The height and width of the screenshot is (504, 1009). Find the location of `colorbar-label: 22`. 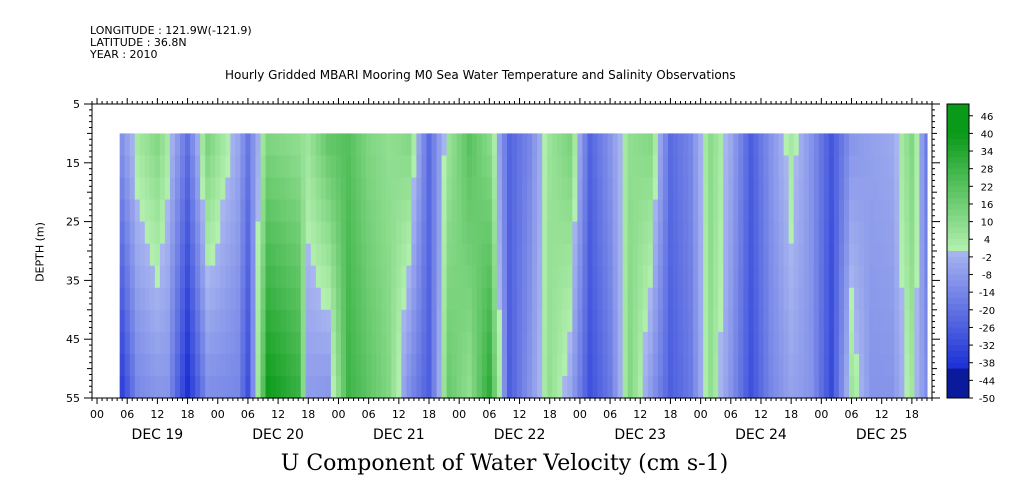

colorbar-label: 22 is located at coordinates (987, 187).